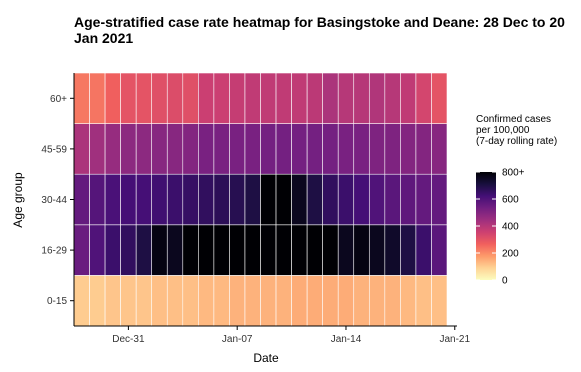 This screenshot has width=581, height=372. What do you see at coordinates (54, 149) in the screenshot?
I see `y-tick-label: 45-59` at bounding box center [54, 149].